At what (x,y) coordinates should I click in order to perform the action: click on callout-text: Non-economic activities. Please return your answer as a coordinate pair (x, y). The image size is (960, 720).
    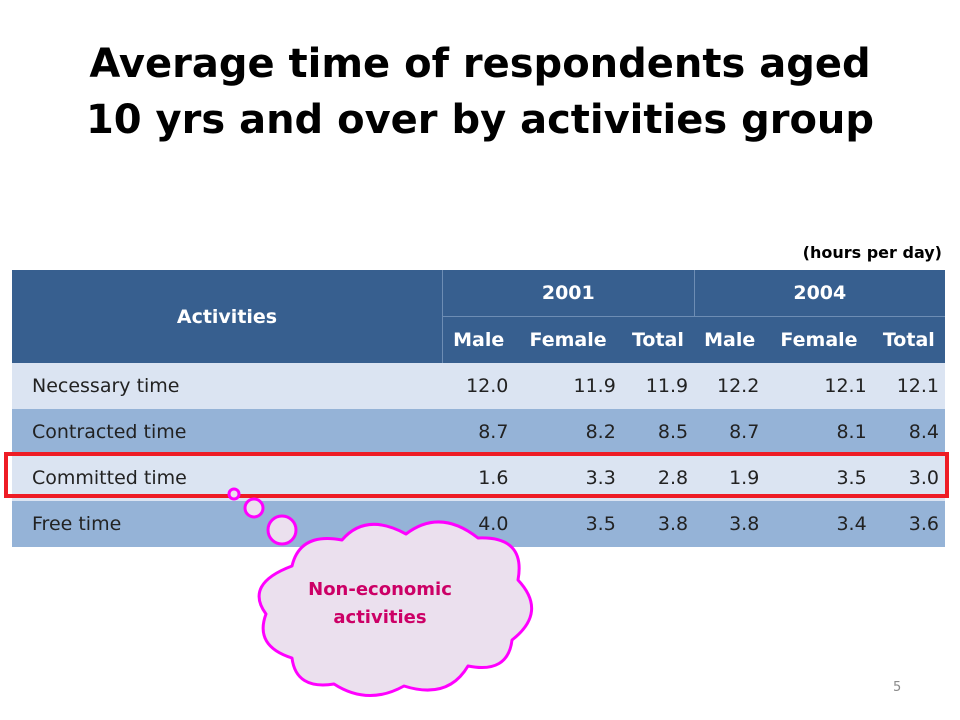
    Looking at the image, I should click on (380, 604).